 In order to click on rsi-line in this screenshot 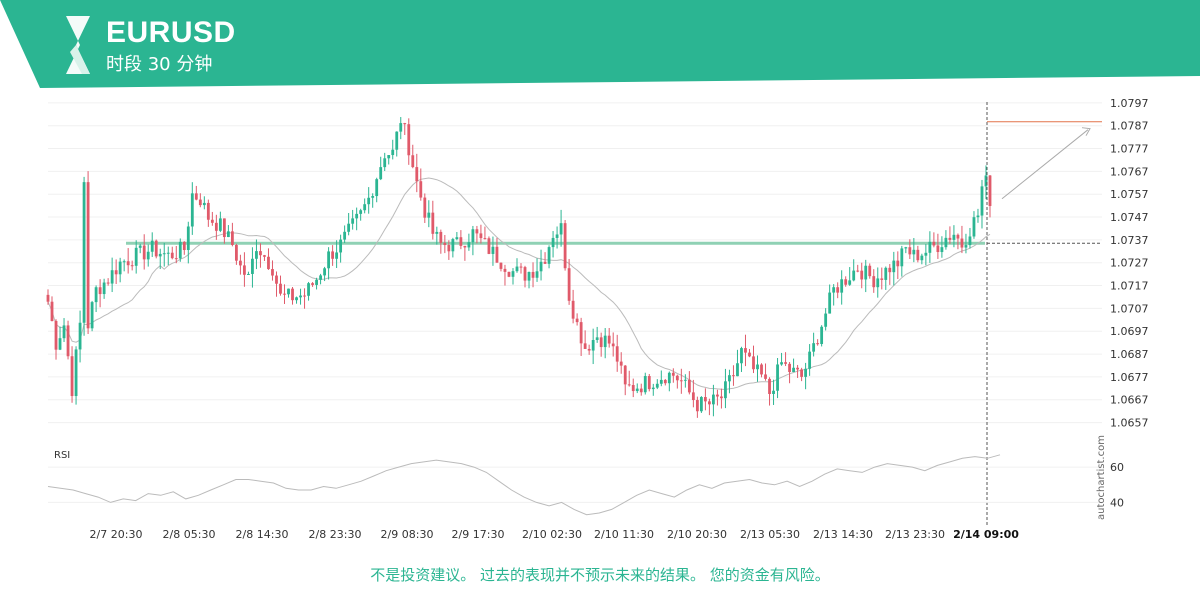, I will do `click(524, 485)`.